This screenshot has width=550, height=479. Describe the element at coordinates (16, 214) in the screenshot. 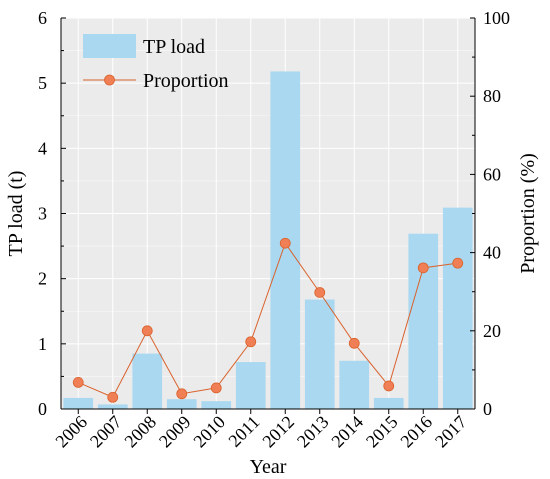

I see `left-axis-title: TP load (t)` at that location.